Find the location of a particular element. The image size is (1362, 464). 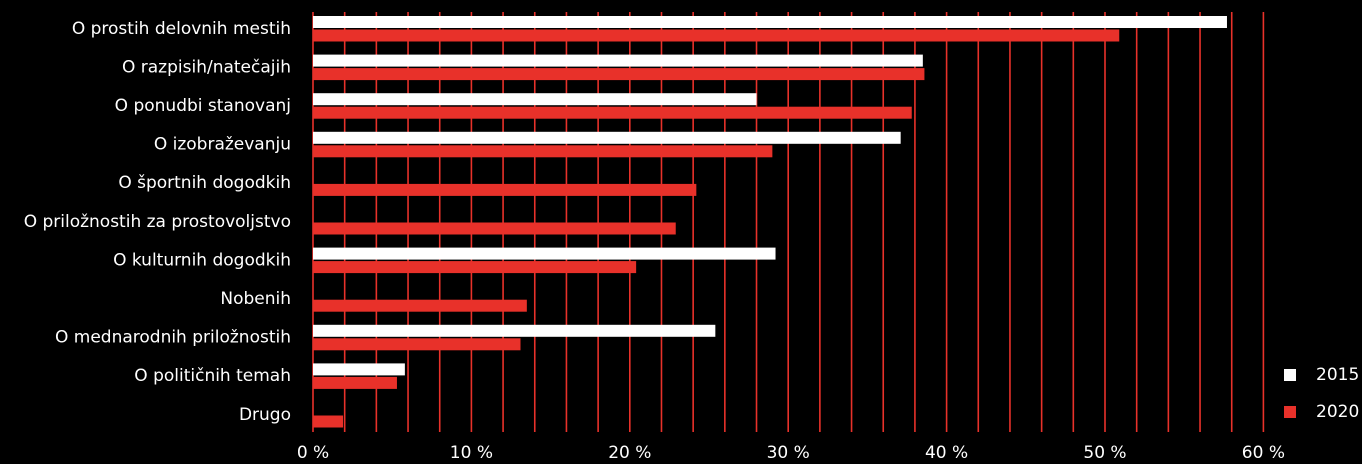

x-axis-ticks: 0 % 10 % 20 % 30 % 40 % 50 % 60 % is located at coordinates (791, 453).